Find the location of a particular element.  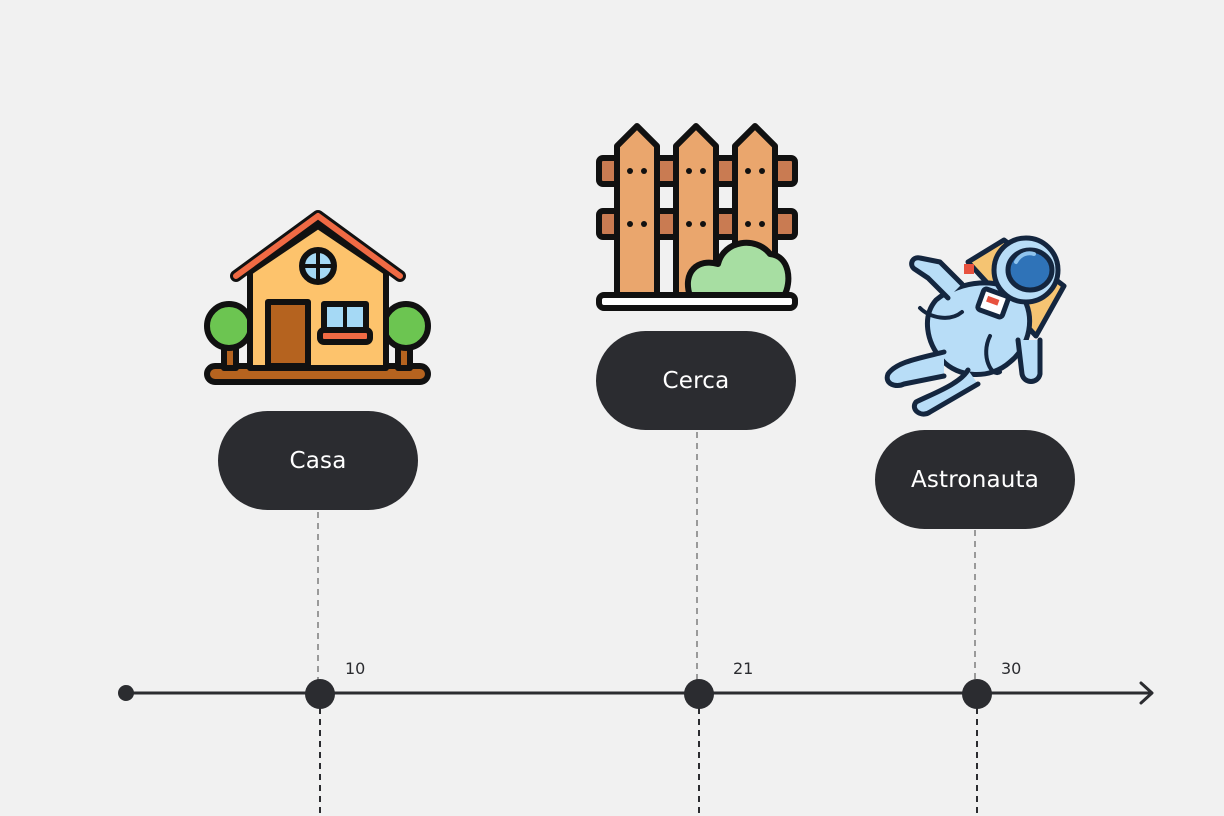

milestone-node-cerca is located at coordinates (699, 694).